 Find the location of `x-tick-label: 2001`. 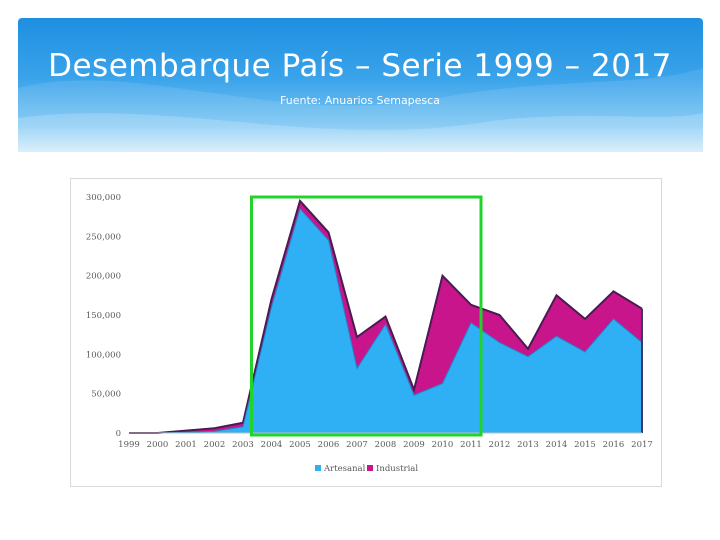

x-tick-label: 2001 is located at coordinates (186, 445).